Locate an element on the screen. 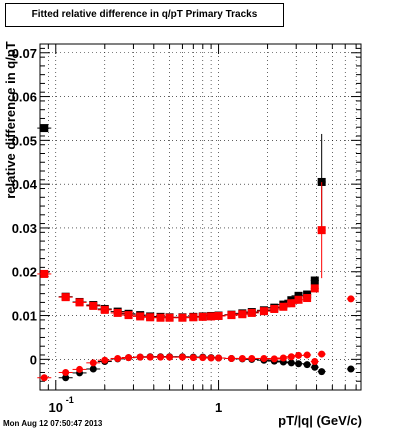 The width and height of the screenshot is (400, 433). y-tick-label: 0 is located at coordinates (33, 359).